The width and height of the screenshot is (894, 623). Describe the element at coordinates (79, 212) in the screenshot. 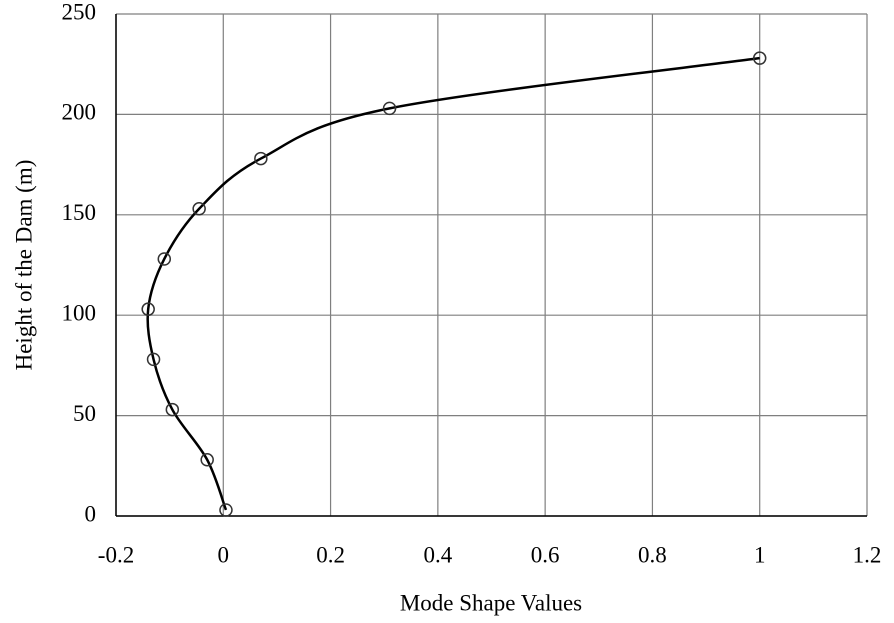

I see `y-tick-label: 150` at that location.